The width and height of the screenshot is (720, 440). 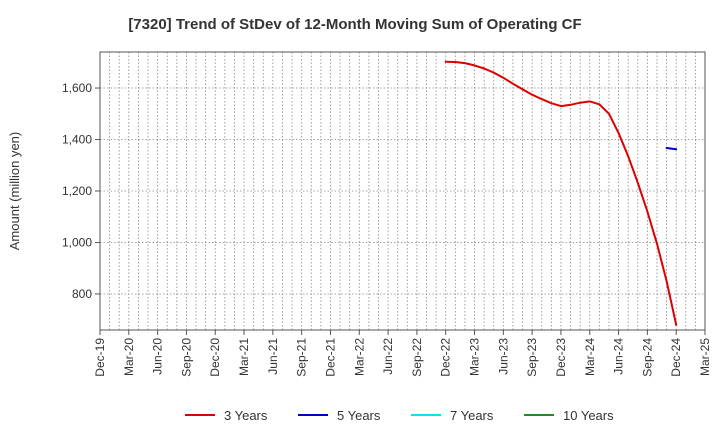 What do you see at coordinates (359, 357) in the screenshot?
I see `x-tick-label: Mar-22` at bounding box center [359, 357].